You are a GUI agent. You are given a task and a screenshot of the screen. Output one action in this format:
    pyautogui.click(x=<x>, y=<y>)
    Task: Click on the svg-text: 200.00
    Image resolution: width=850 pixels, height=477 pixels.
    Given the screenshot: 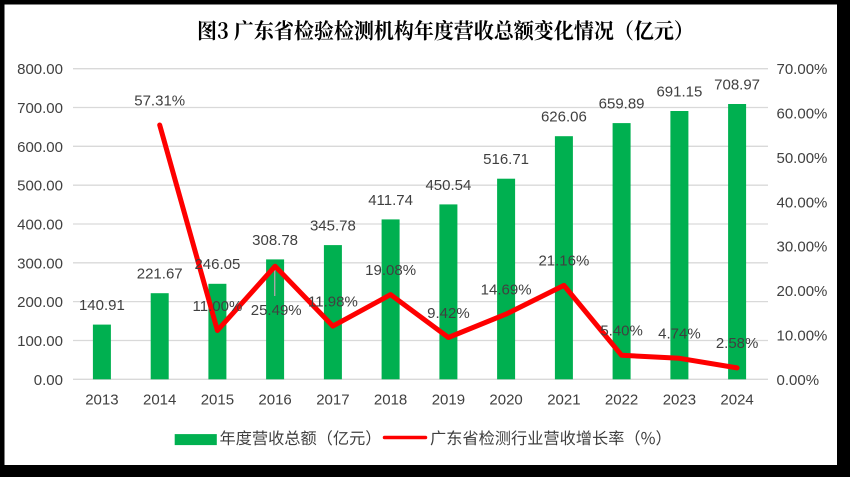 What is the action you would take?
    pyautogui.click(x=40, y=302)
    